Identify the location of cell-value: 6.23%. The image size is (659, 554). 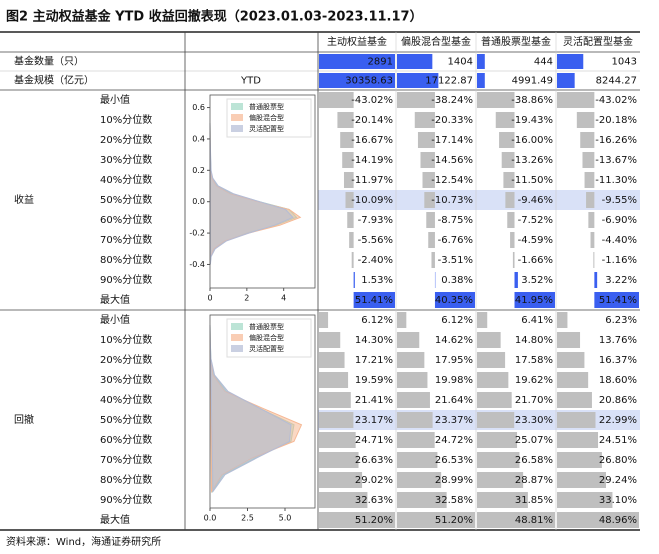
(621, 320).